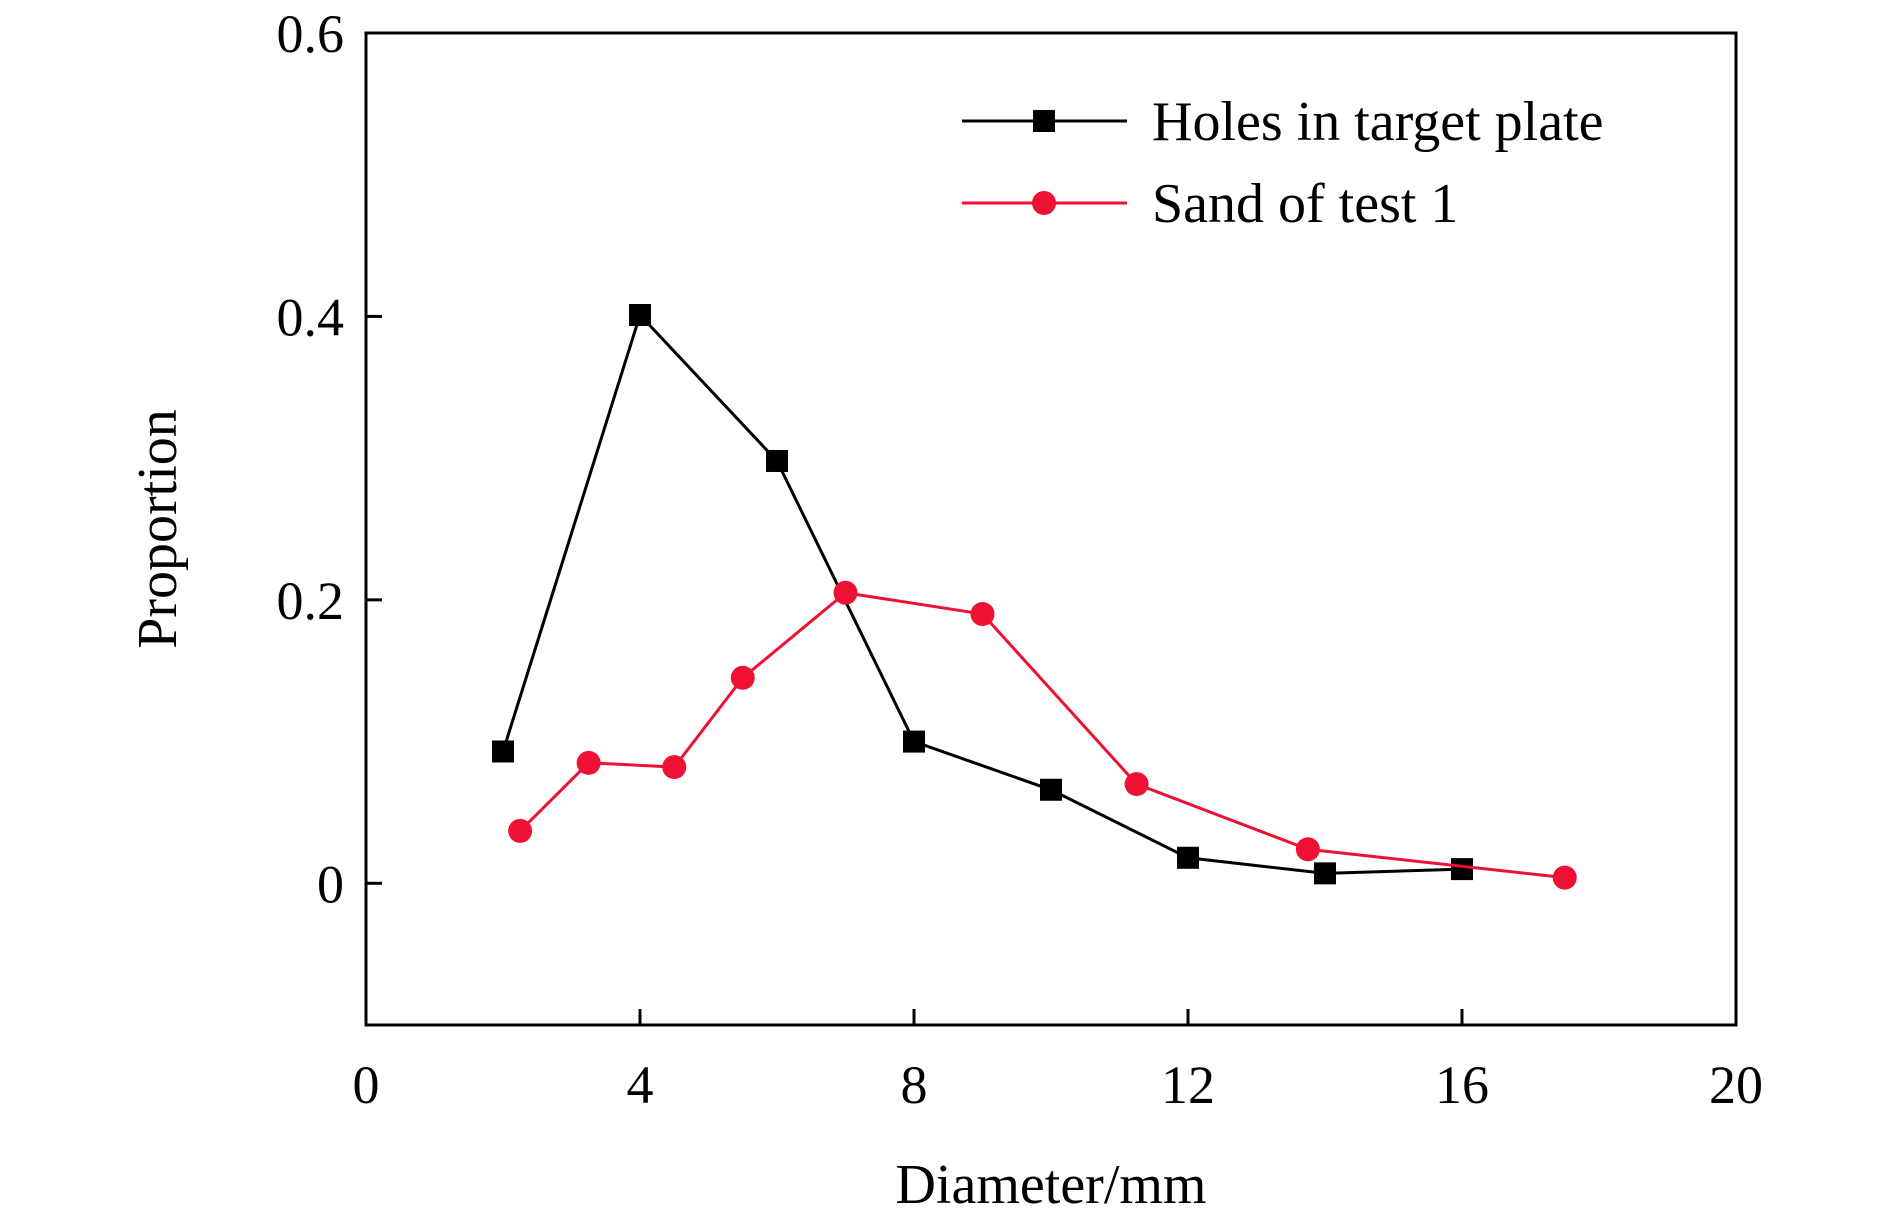  What do you see at coordinates (1283, 163) in the screenshot?
I see `legend: Holes in target plate Sand of test 1` at bounding box center [1283, 163].